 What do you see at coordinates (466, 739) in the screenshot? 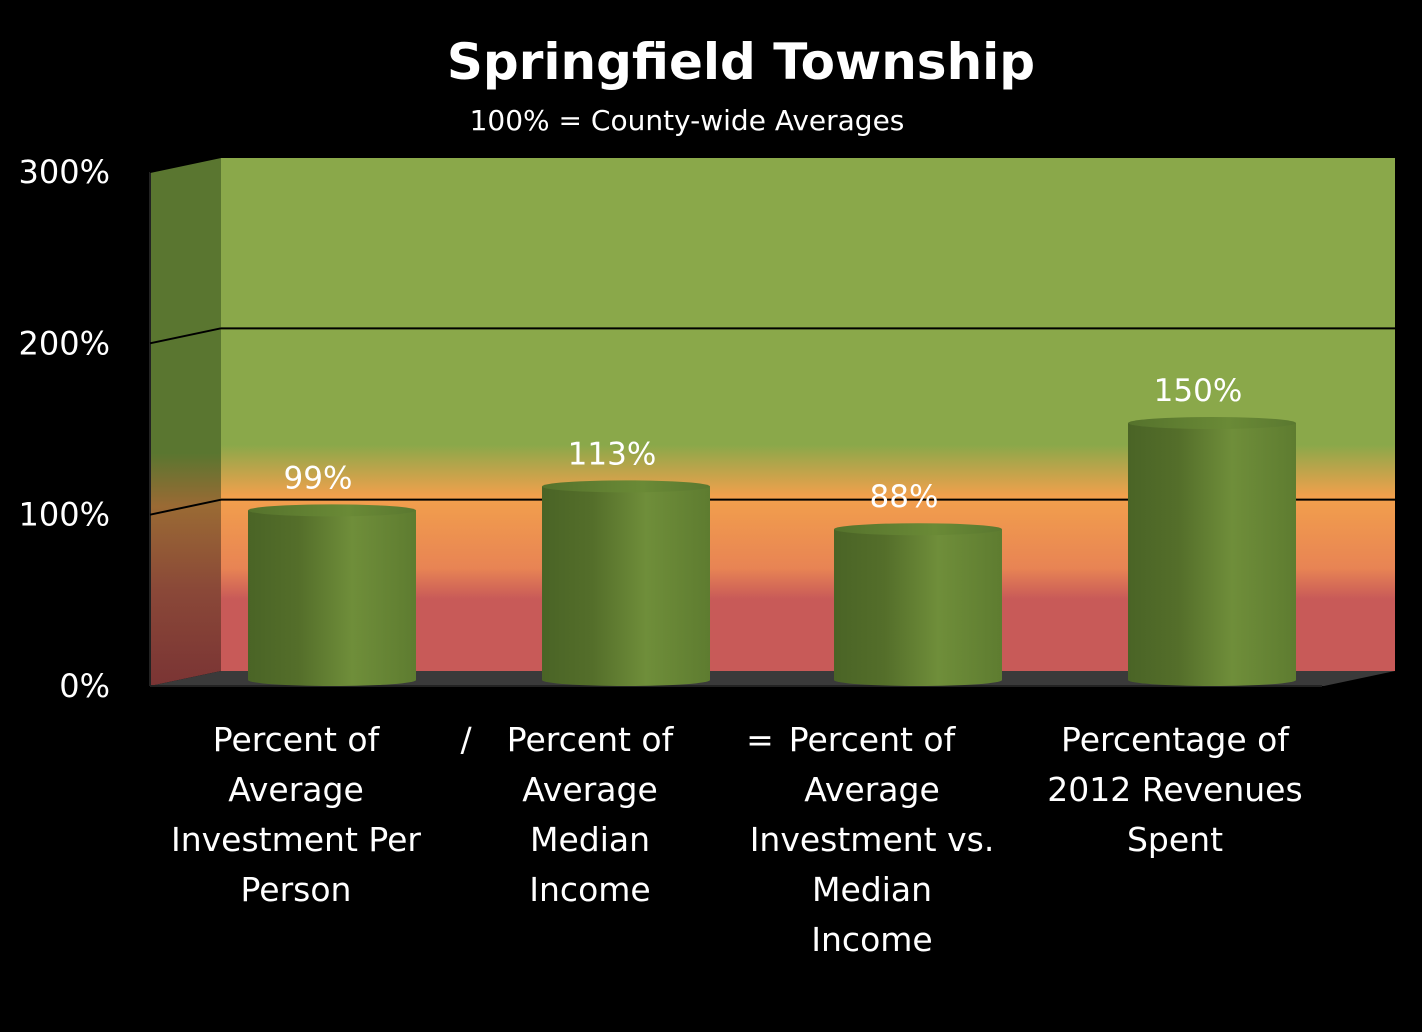
I see `operator-label: /` at bounding box center [466, 739].